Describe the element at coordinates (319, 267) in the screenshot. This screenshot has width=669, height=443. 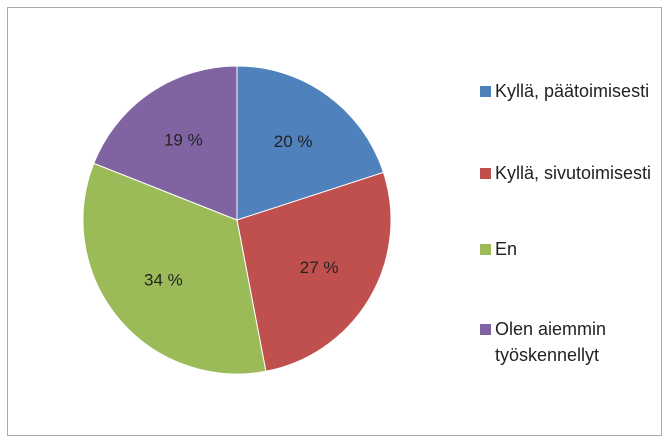
I see `data-label: 27 %` at that location.